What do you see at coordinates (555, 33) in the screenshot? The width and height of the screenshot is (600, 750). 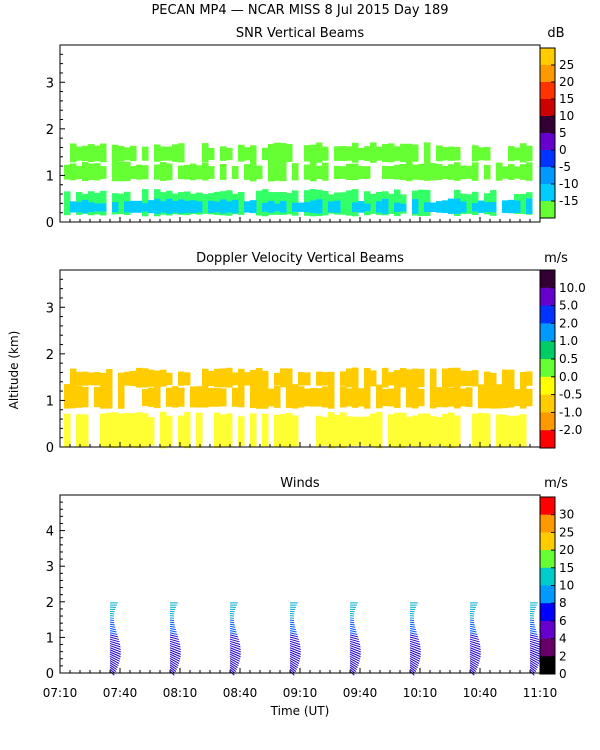 I see `snr-unit-label: dB` at bounding box center [555, 33].